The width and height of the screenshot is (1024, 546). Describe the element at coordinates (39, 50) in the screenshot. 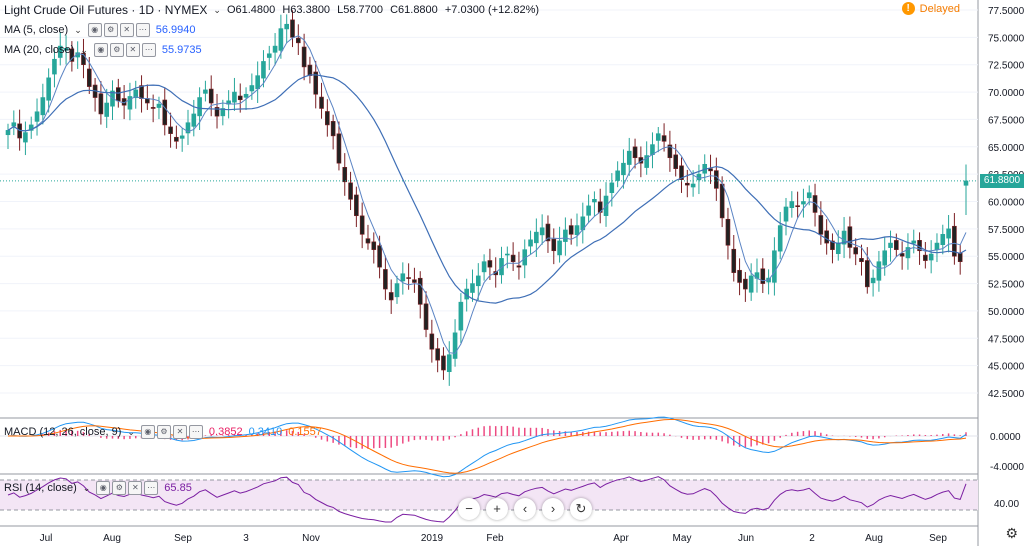

I see `ma20-label: MA (20, close)` at that location.